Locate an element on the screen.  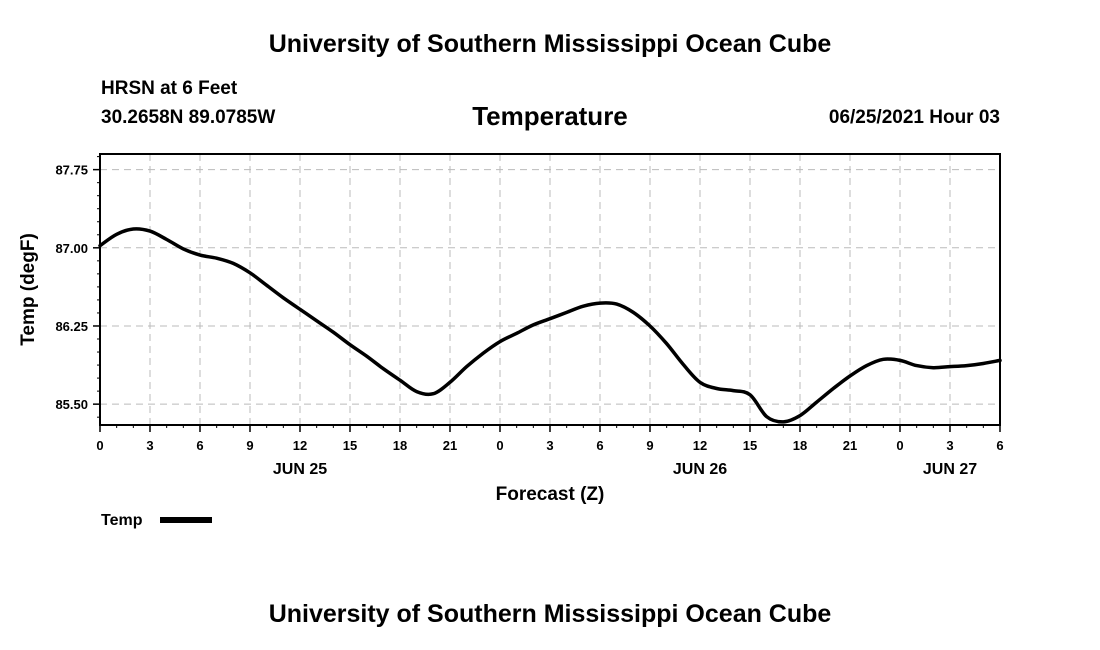
date-label: JUN 25 is located at coordinates (300, 469).